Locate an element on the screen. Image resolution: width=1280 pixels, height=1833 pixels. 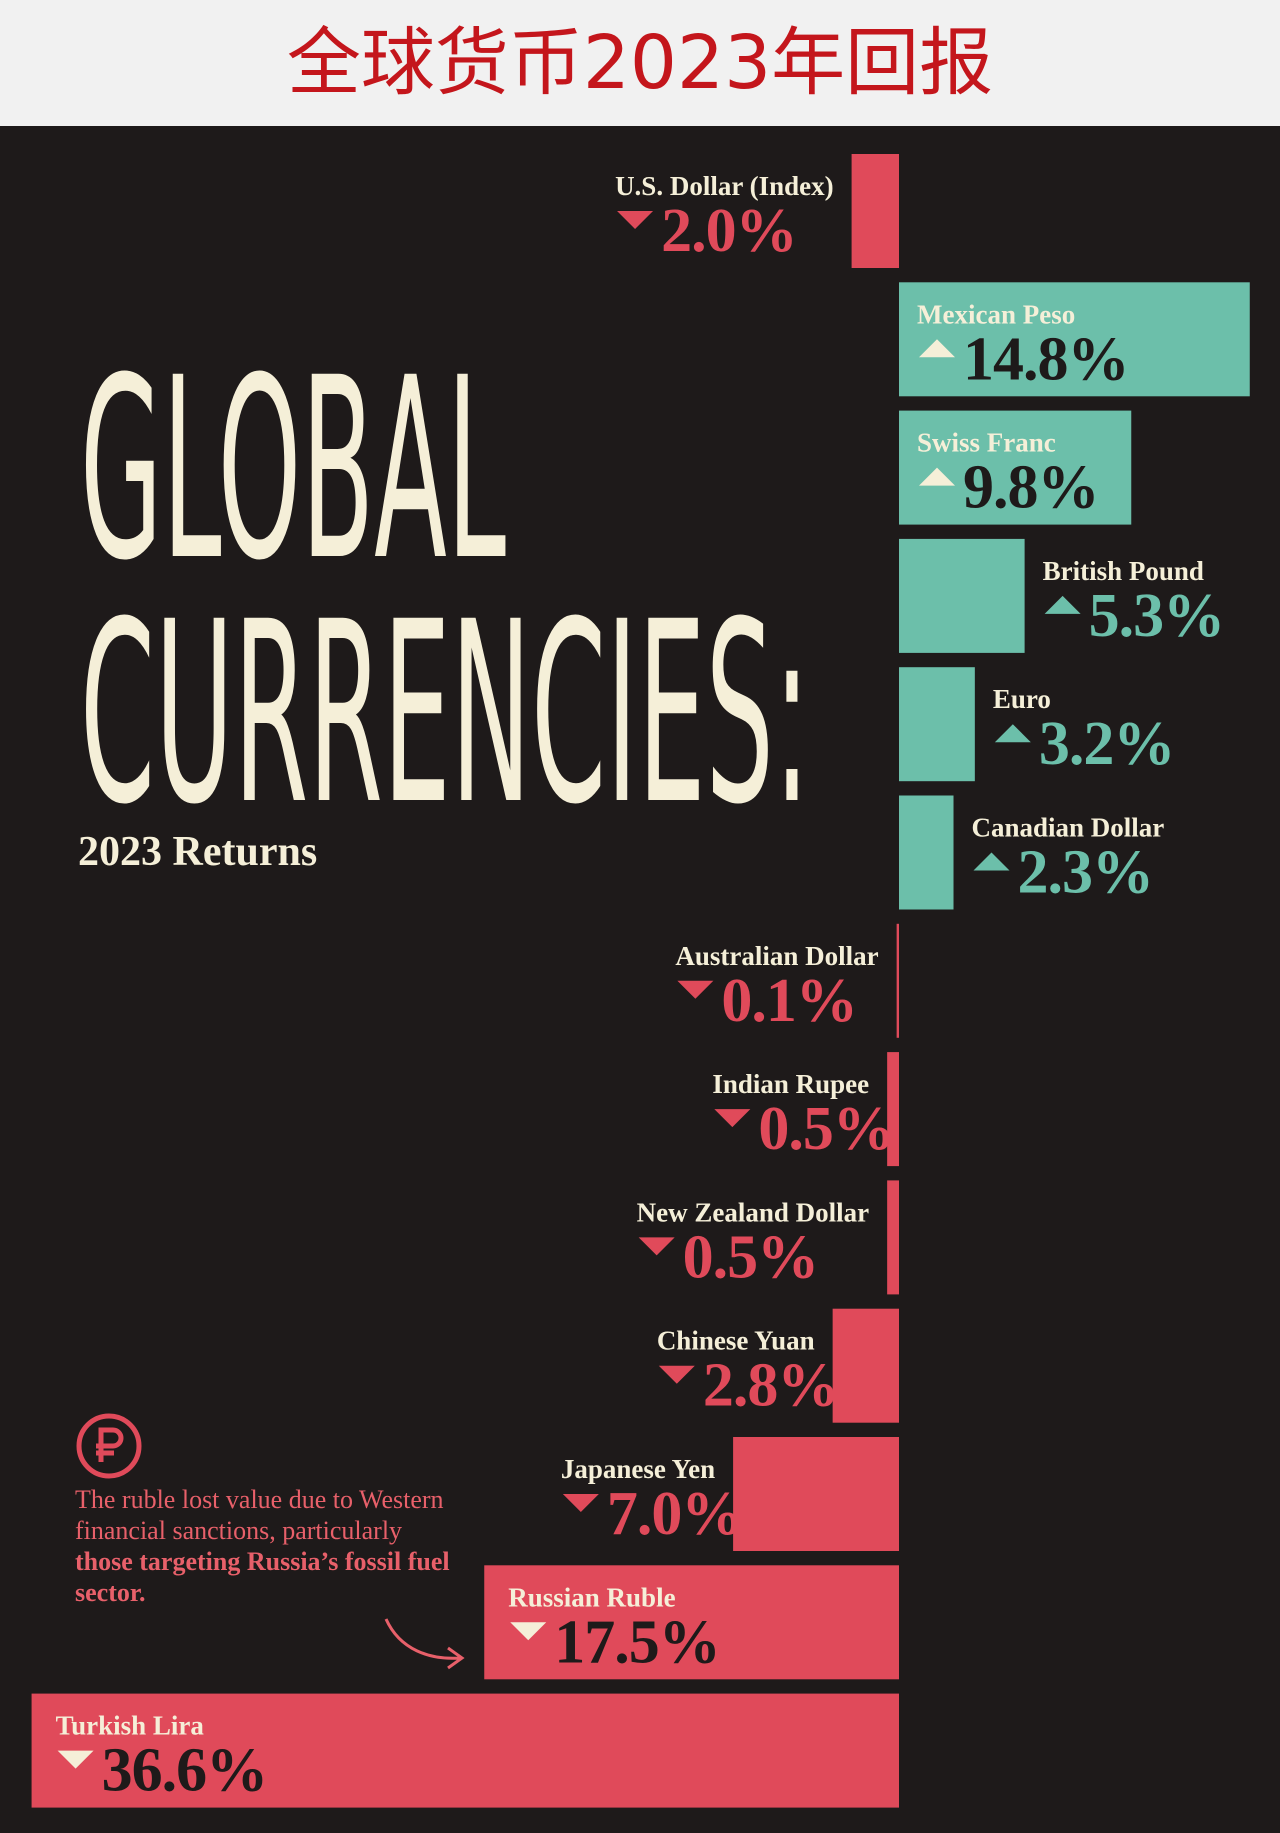
banner: 全球货币2023年回报 is located at coordinates (640, 63).